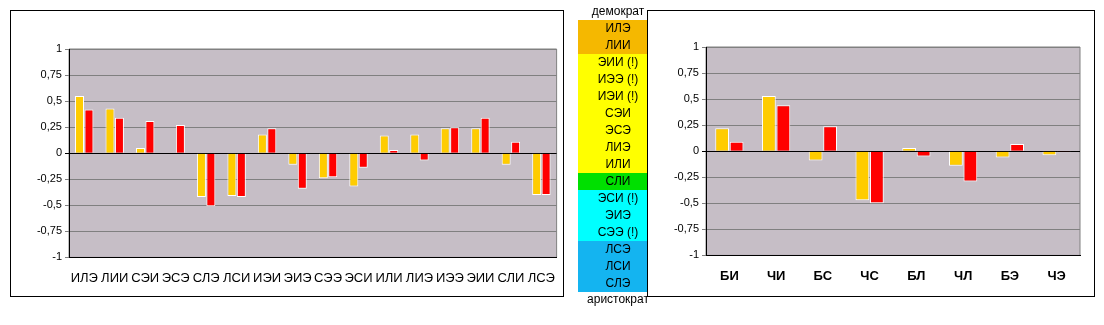 The image size is (1104, 325). I want to click on x-tick-label: ЛИИ, so click(115, 277).